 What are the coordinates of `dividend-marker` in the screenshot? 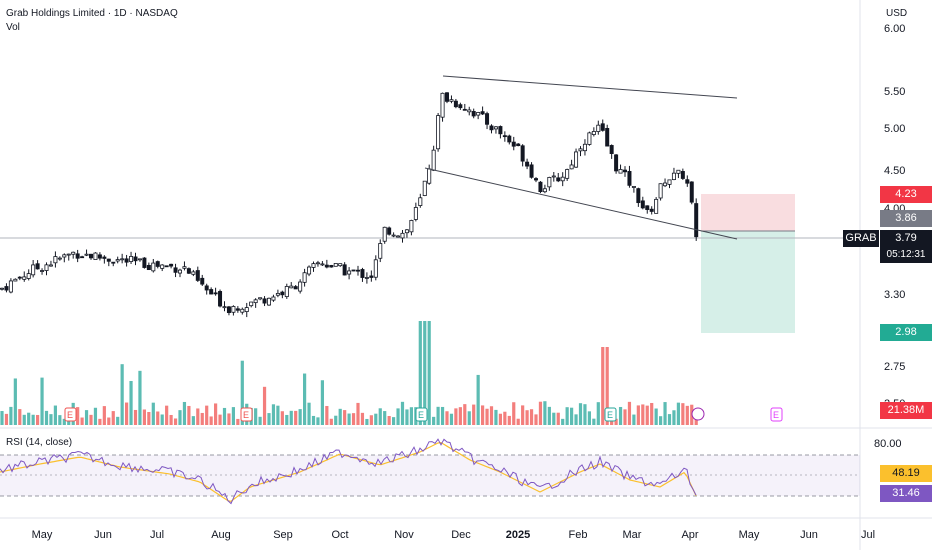 It's located at (698, 414).